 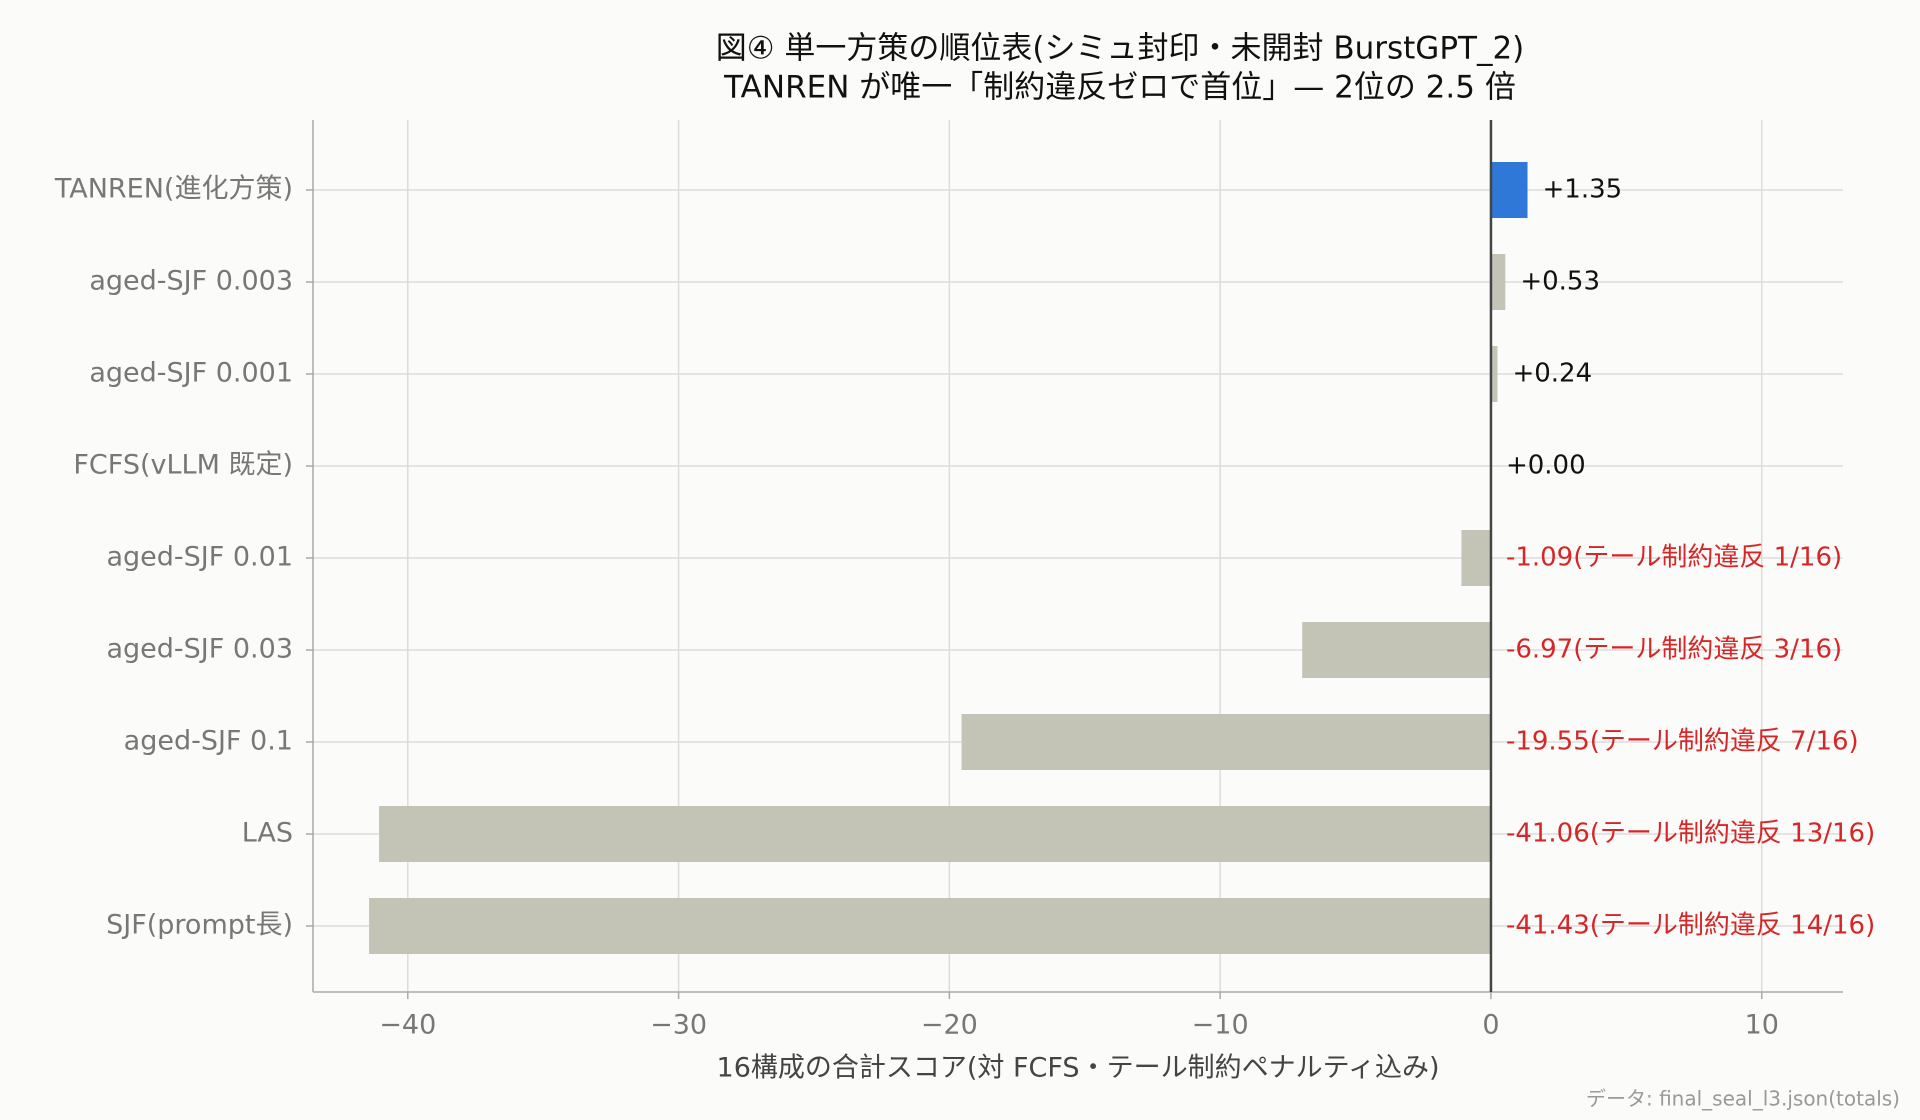 What do you see at coordinates (1119, 88) in the screenshot?
I see `chart-subtitle: TANREN が唯一「制約違反ゼロで首位」— 2位の 2.5 倍` at bounding box center [1119, 88].